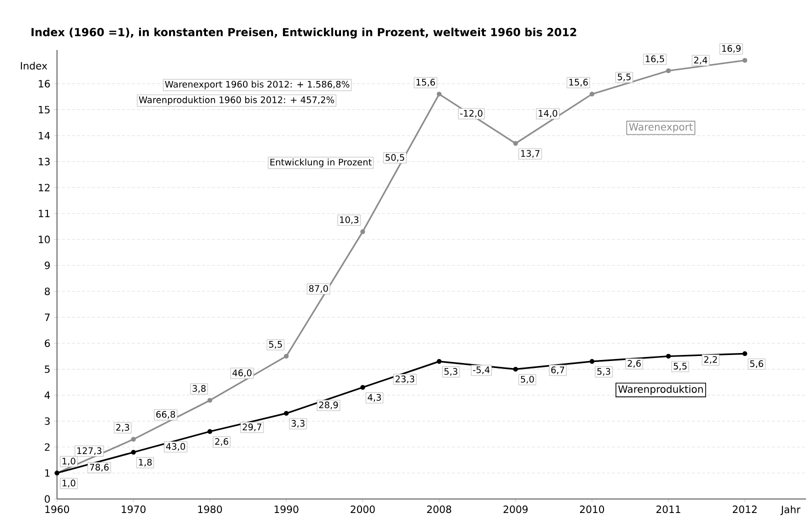 The width and height of the screenshot is (808, 521). What do you see at coordinates (328, 405) in the screenshot?
I see `annotation: 28,9` at bounding box center [328, 405].